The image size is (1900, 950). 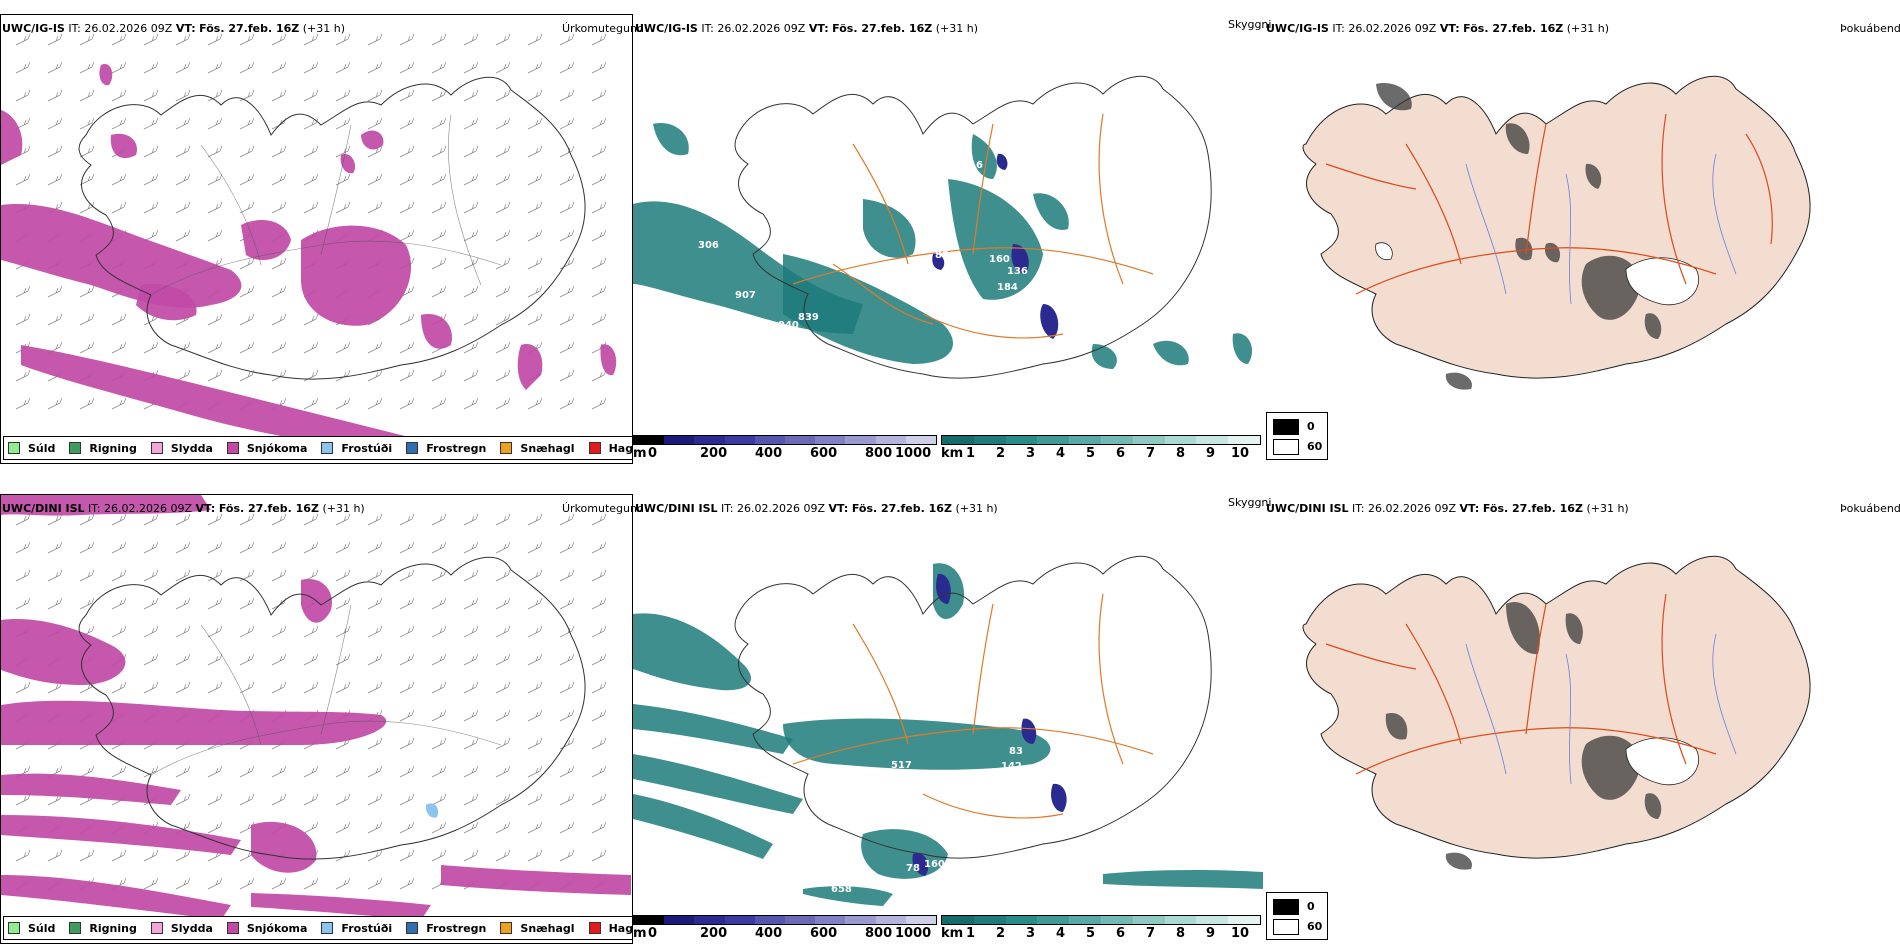 What do you see at coordinates (745, 295) in the screenshot?
I see `number-label: 907` at bounding box center [745, 295].